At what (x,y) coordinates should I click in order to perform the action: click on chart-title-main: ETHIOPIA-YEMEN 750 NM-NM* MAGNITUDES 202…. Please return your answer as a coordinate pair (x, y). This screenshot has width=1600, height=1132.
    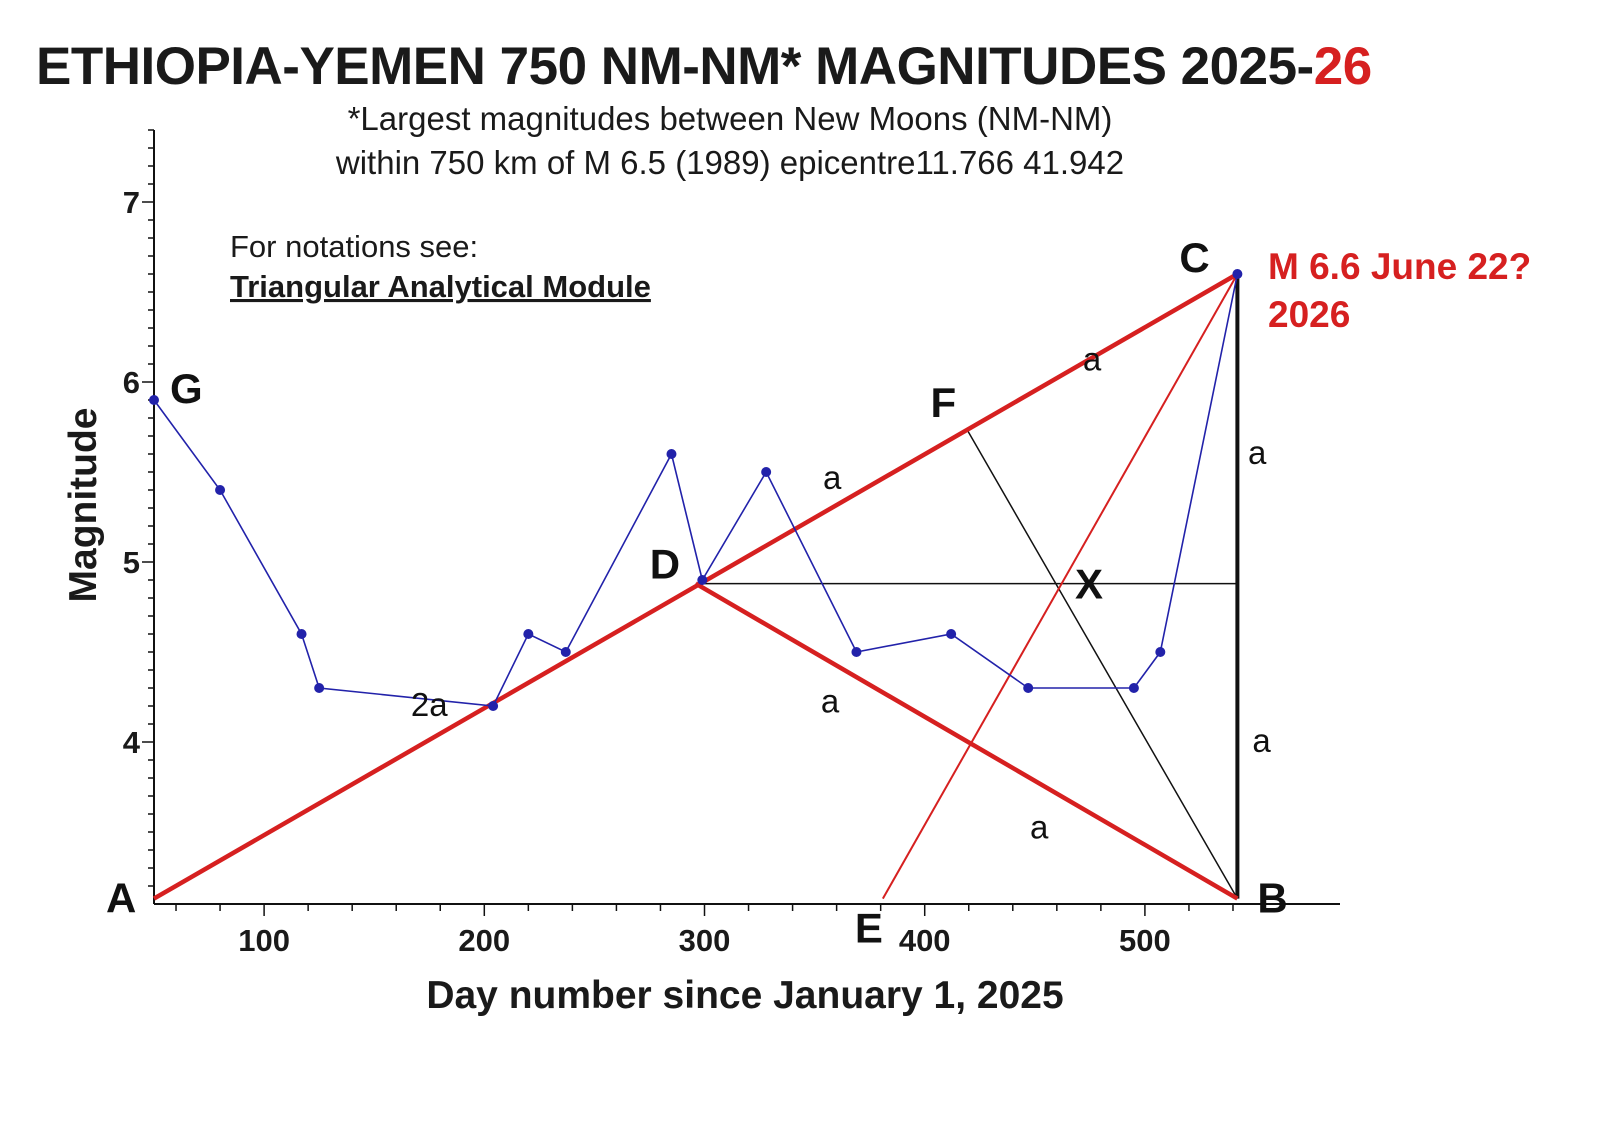
    Looking at the image, I should click on (675, 66).